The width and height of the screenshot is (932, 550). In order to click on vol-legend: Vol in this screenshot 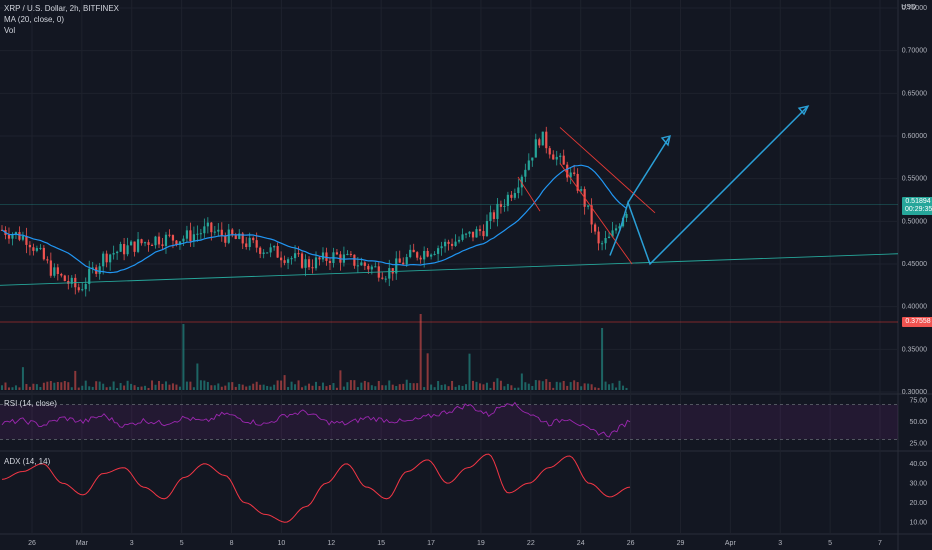, I will do `click(10, 30)`.